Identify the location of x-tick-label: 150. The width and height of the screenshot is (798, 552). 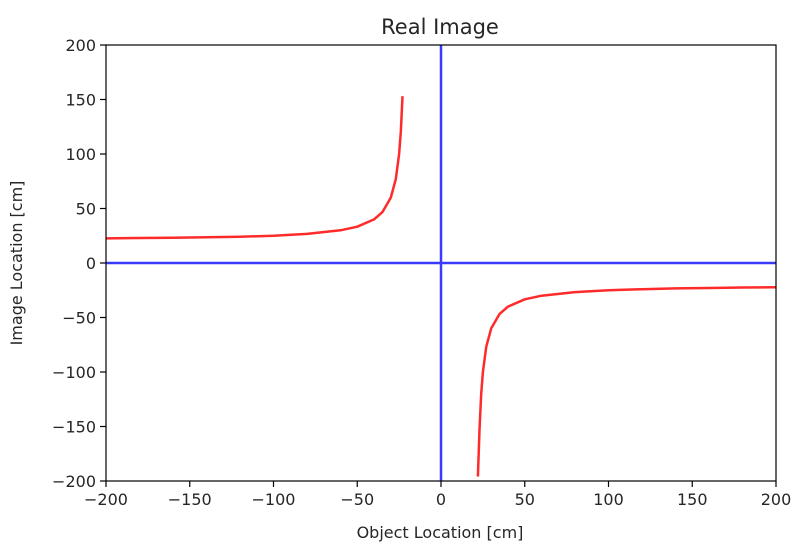
(692, 499).